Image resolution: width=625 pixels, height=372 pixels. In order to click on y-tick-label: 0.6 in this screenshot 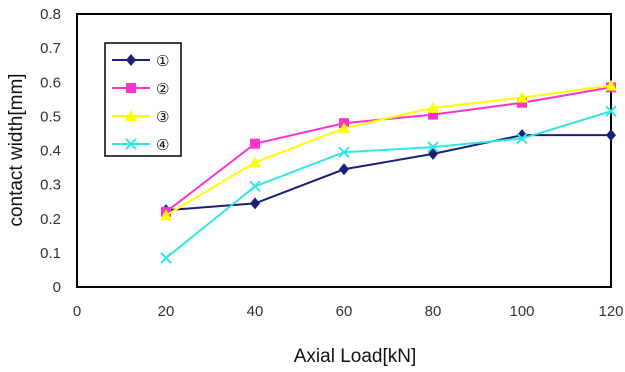, I will do `click(50, 82)`.